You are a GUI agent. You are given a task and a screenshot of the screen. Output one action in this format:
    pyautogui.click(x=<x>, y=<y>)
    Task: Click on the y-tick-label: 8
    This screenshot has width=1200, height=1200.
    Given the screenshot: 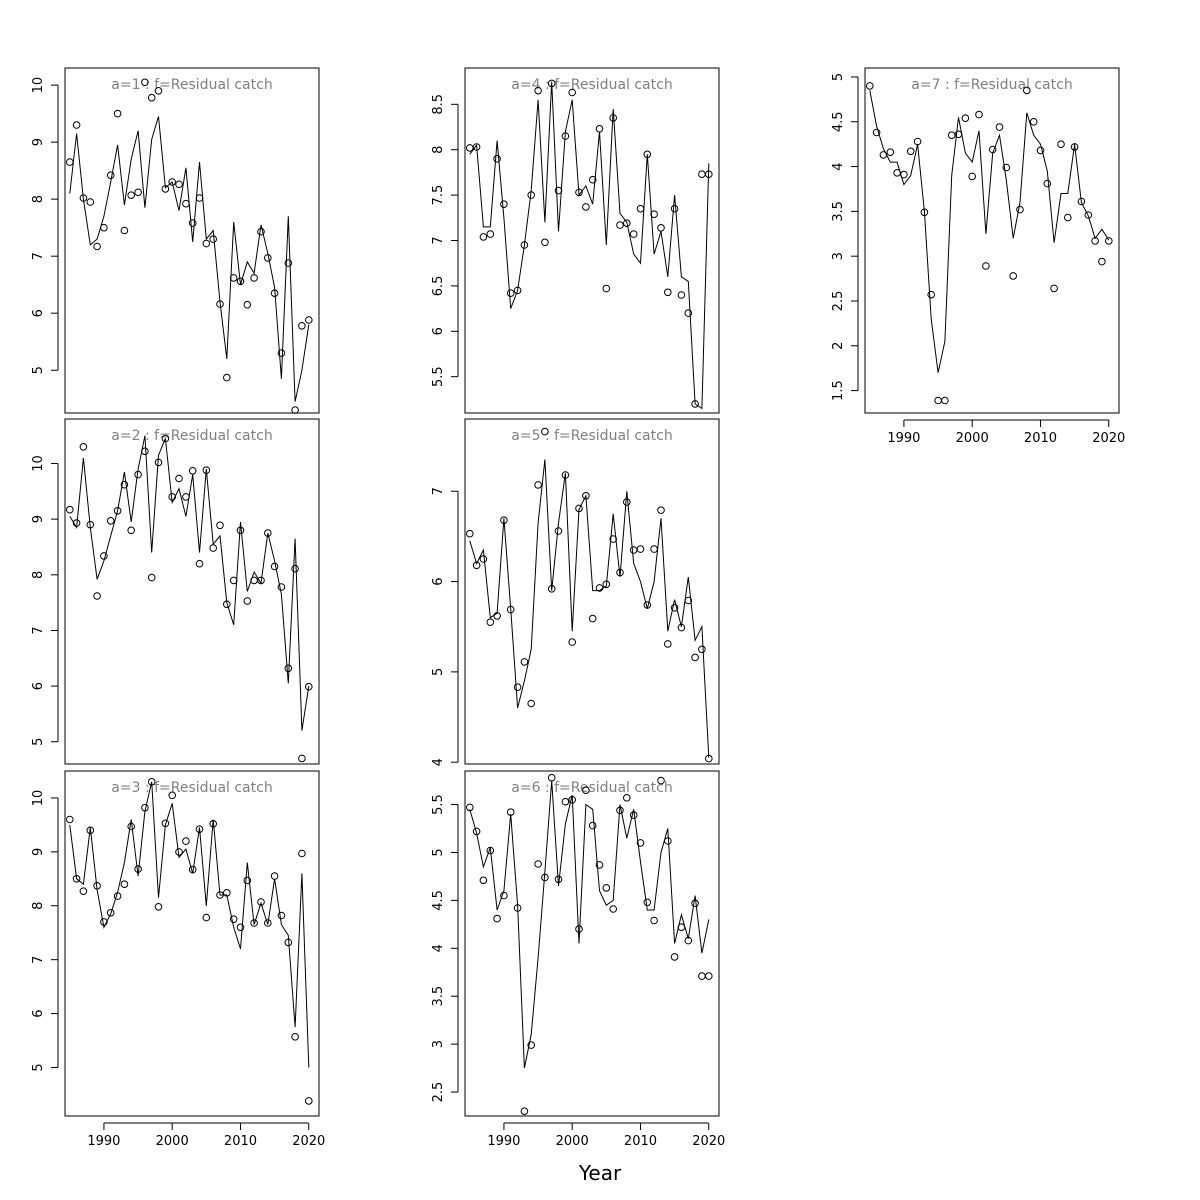 What is the action you would take?
    pyautogui.click(x=38, y=906)
    